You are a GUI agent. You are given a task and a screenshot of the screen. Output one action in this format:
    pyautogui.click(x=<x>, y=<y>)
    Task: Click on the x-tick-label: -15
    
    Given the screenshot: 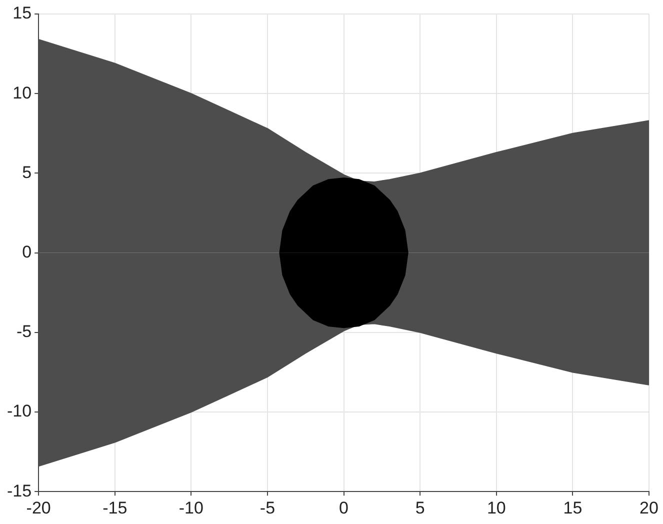 What is the action you would take?
    pyautogui.click(x=115, y=508)
    